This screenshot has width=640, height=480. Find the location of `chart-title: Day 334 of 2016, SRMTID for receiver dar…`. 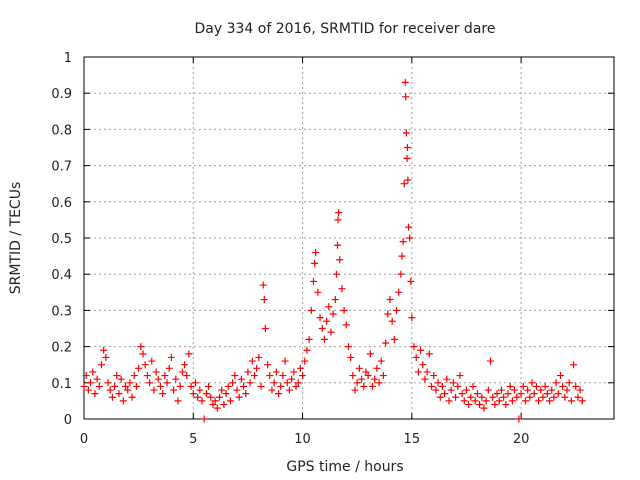

chart-title: Day 334 of 2016, SRMTID for receiver dar… is located at coordinates (345, 29).